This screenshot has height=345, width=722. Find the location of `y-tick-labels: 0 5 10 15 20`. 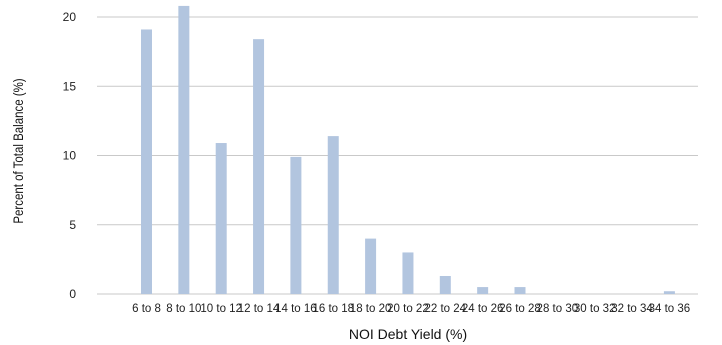

y-tick-labels: 0 5 10 15 20 is located at coordinates (70, 155).